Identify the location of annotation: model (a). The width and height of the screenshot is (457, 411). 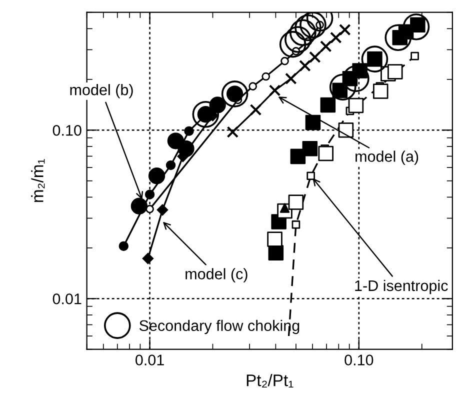
(387, 157).